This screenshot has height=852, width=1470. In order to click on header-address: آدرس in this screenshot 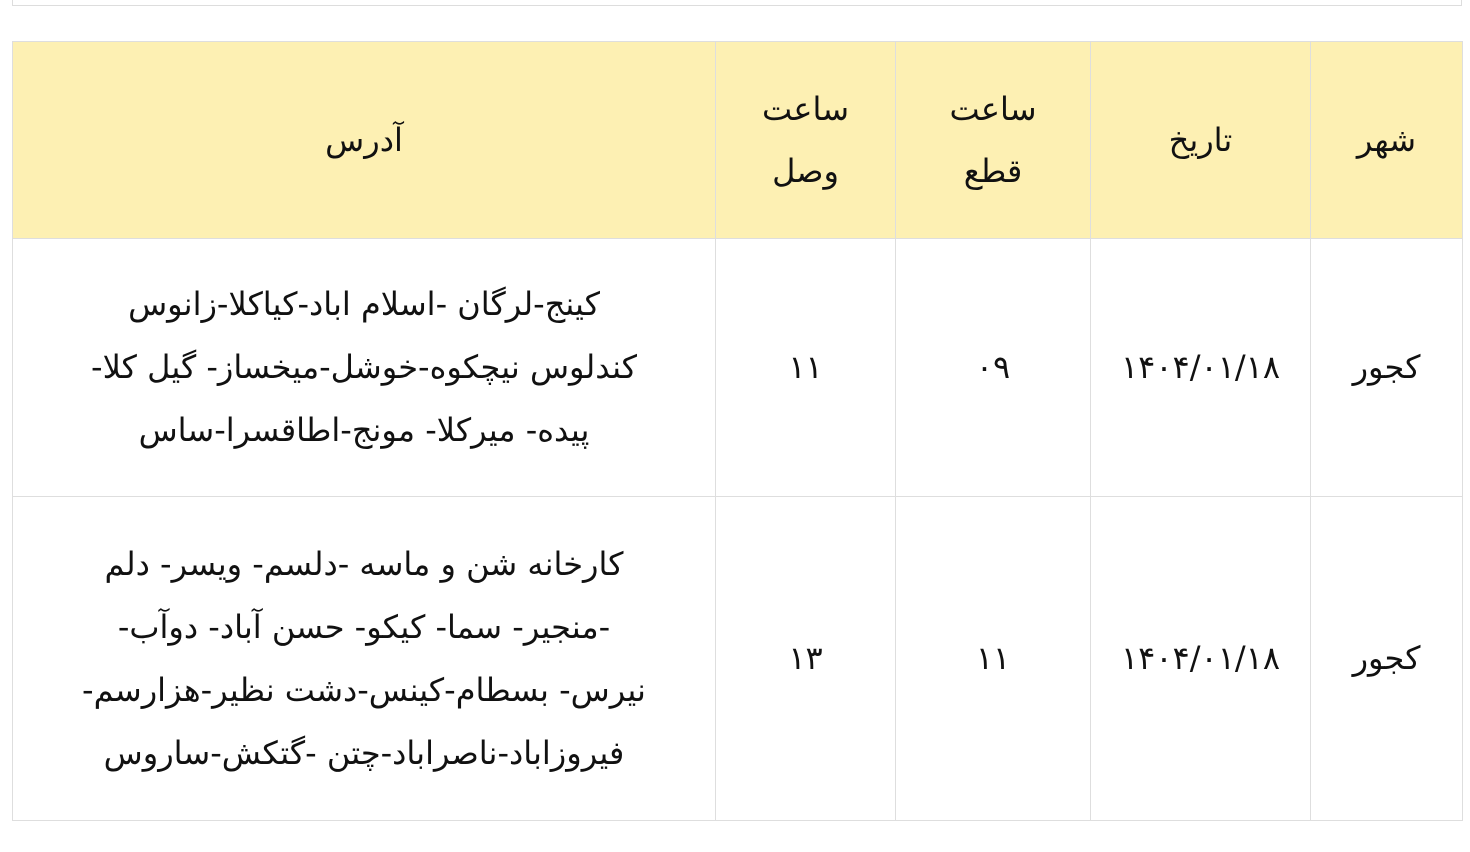, I will do `click(364, 140)`.